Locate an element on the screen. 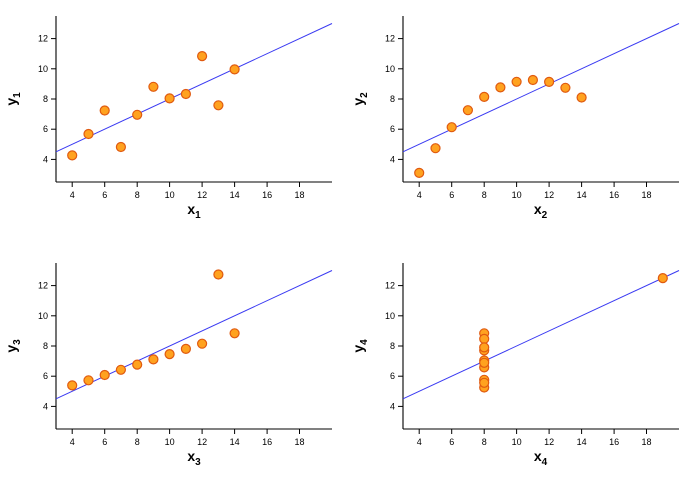 Image resolution: width=693 pixels, height=493 pixels. axis-label-subscript: 4 is located at coordinates (544, 462).